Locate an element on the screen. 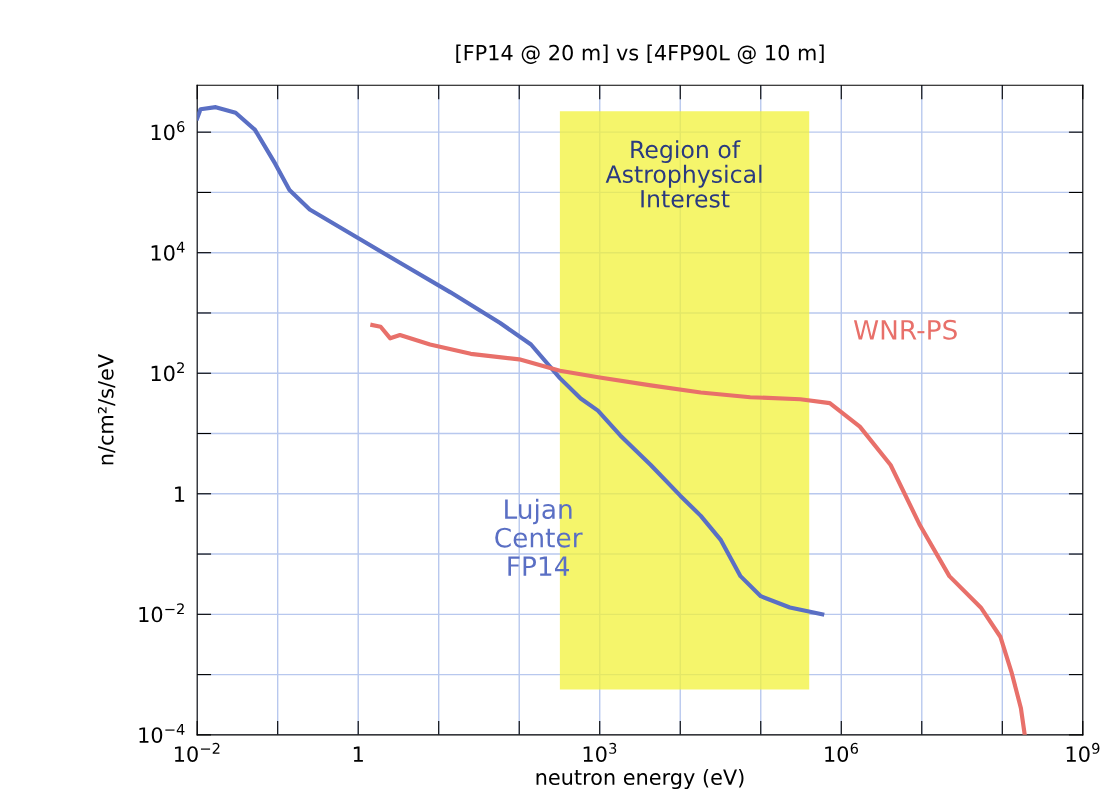  x-tick-label: 10$^{−2}$ is located at coordinates (197, 752).